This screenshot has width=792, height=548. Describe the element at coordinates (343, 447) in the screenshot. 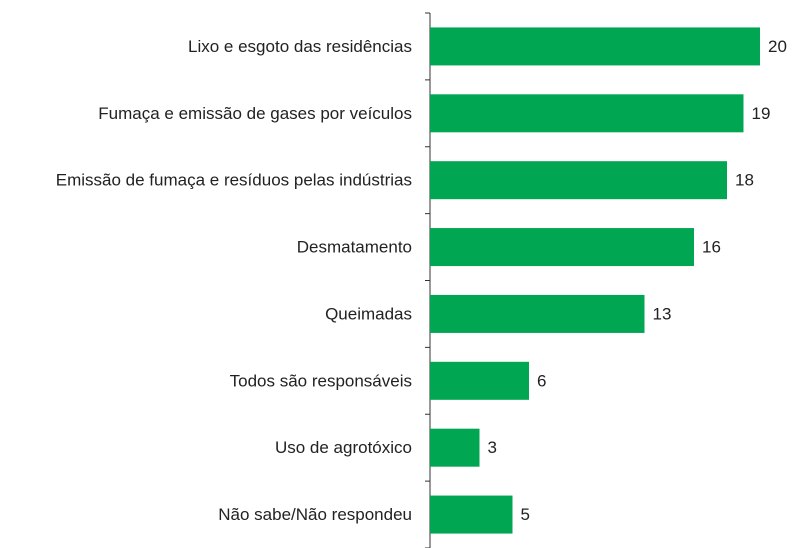

I see `category-label: Uso de agrotóxico` at that location.